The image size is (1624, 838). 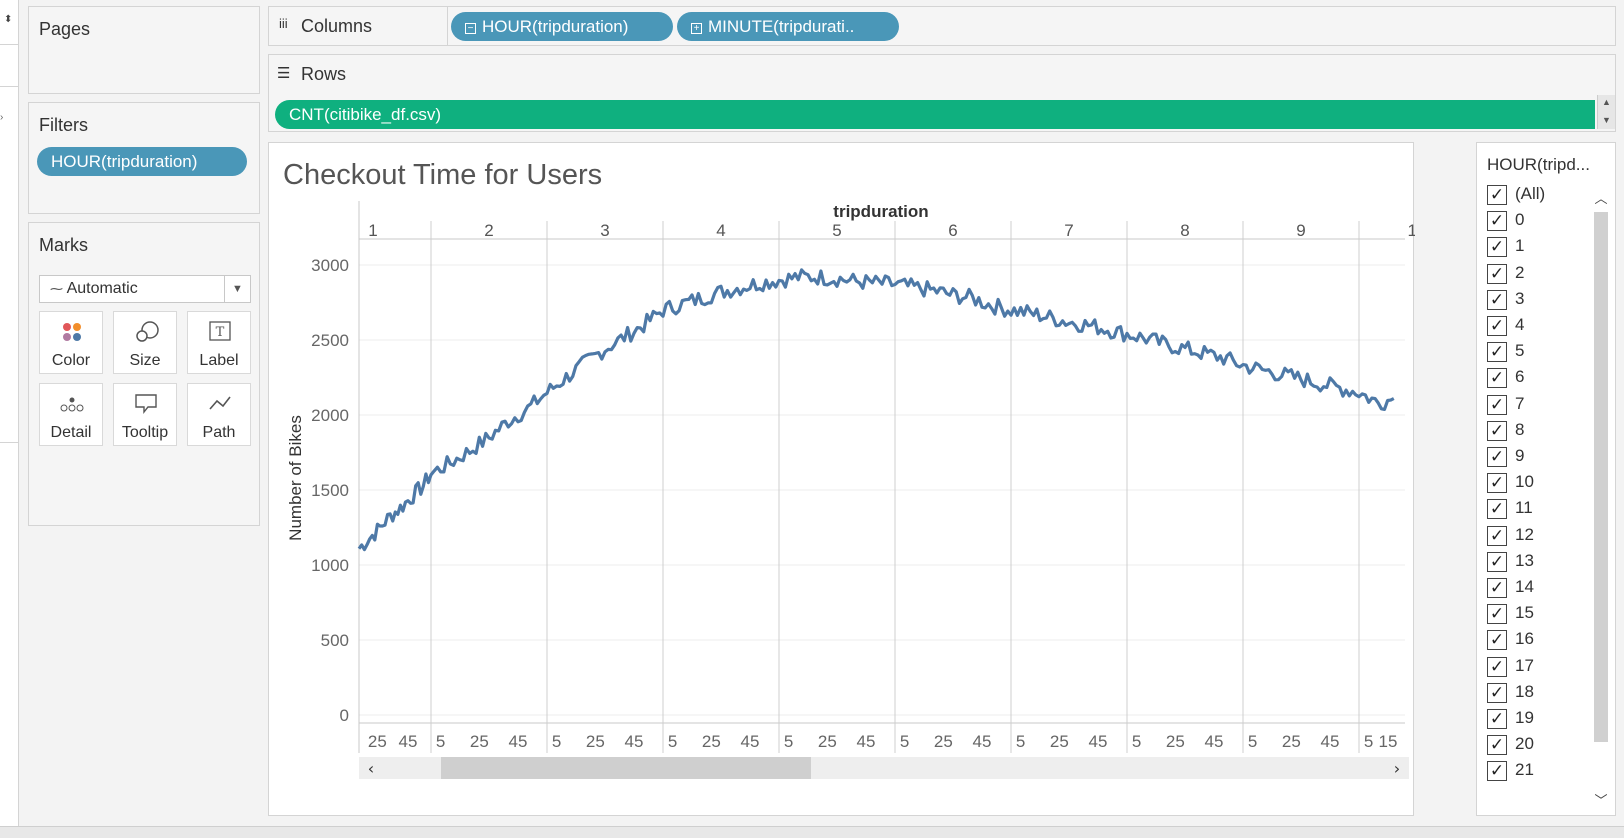 I want to click on y-tick-label: 2000, so click(x=330, y=415).